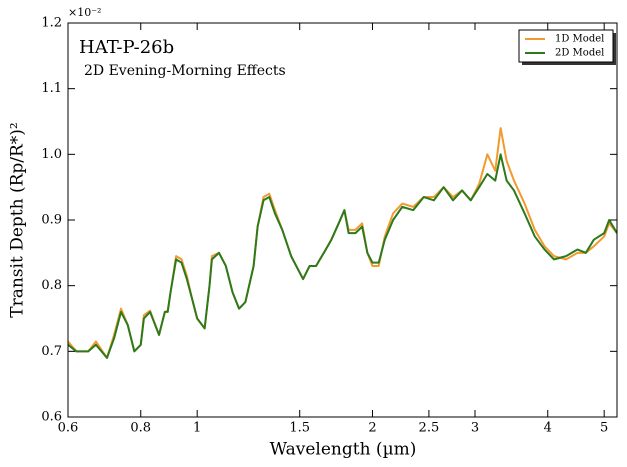 The width and height of the screenshot is (627, 467). I want to click on x-tick-label: 1, so click(197, 428).